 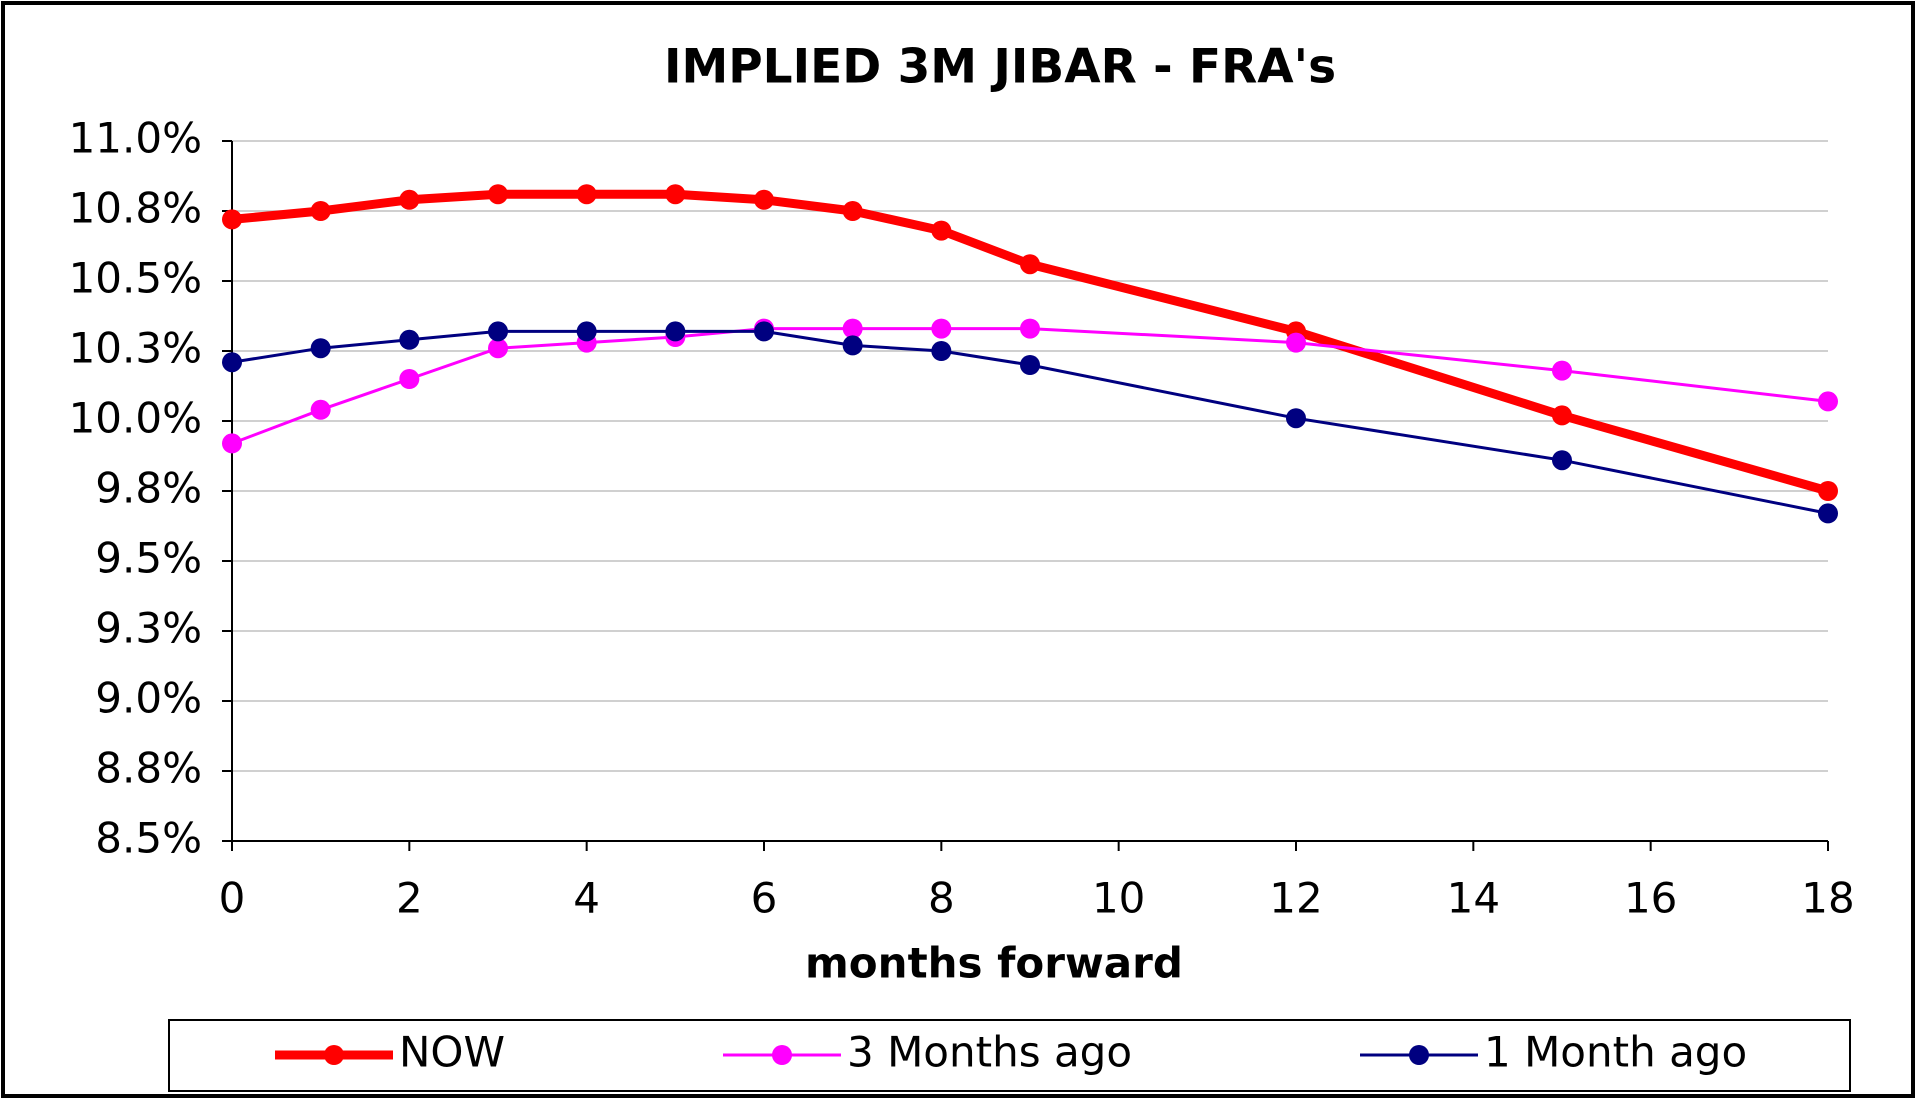 I want to click on x-tick-label: 0, so click(x=232, y=898).